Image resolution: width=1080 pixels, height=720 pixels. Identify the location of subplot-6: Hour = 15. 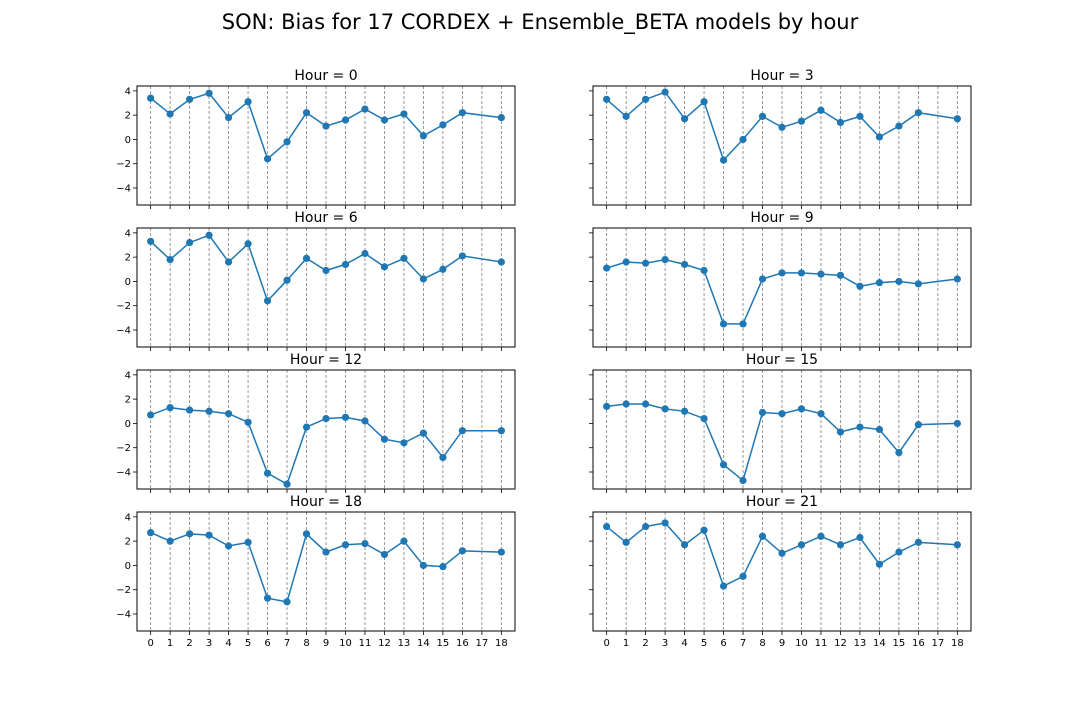
(780, 422).